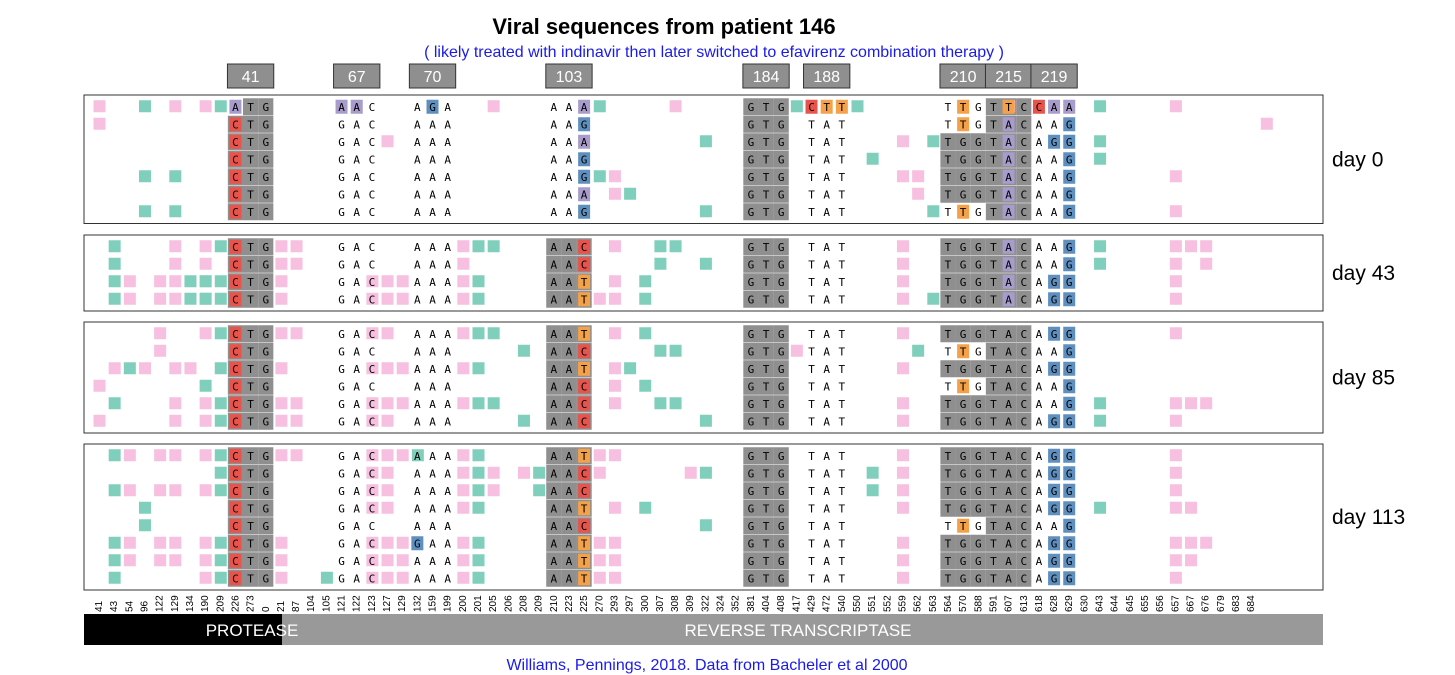  What do you see at coordinates (205, 603) in the screenshot?
I see `position-label: 190` at bounding box center [205, 603].